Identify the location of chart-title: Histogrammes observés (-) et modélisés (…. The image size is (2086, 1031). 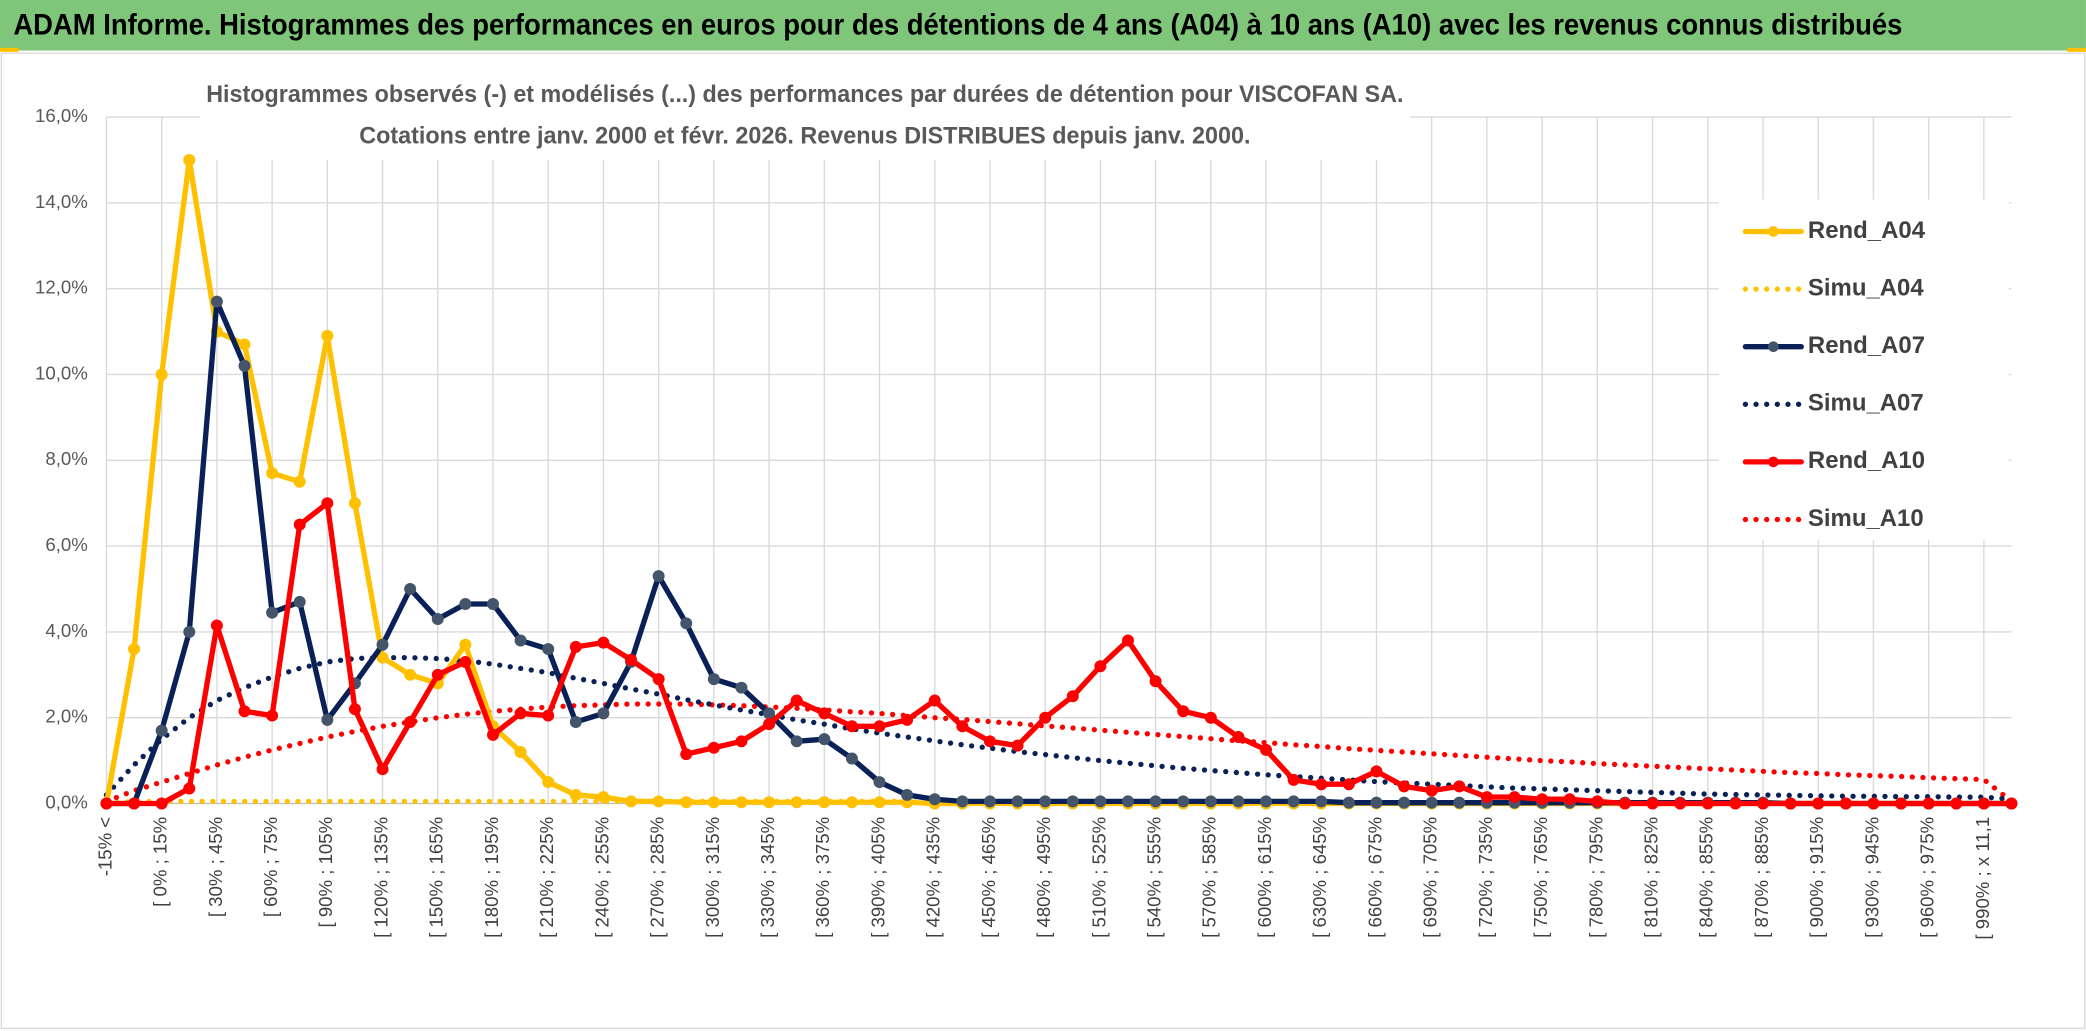
(804, 94).